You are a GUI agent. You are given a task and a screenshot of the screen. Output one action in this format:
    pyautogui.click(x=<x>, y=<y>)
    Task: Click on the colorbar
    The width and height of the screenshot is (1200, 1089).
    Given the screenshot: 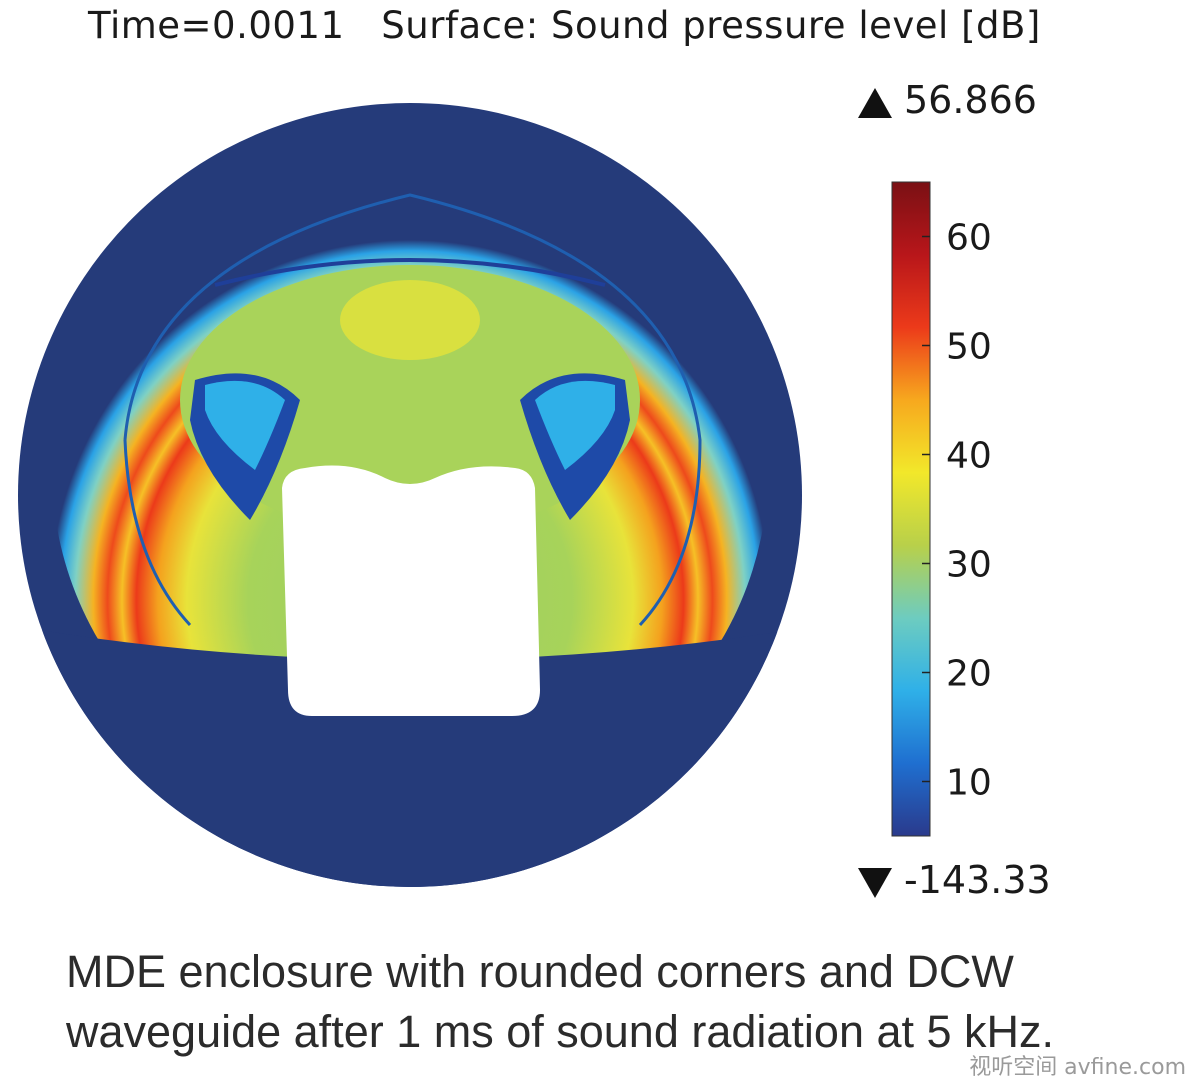 What is the action you would take?
    pyautogui.click(x=911, y=509)
    